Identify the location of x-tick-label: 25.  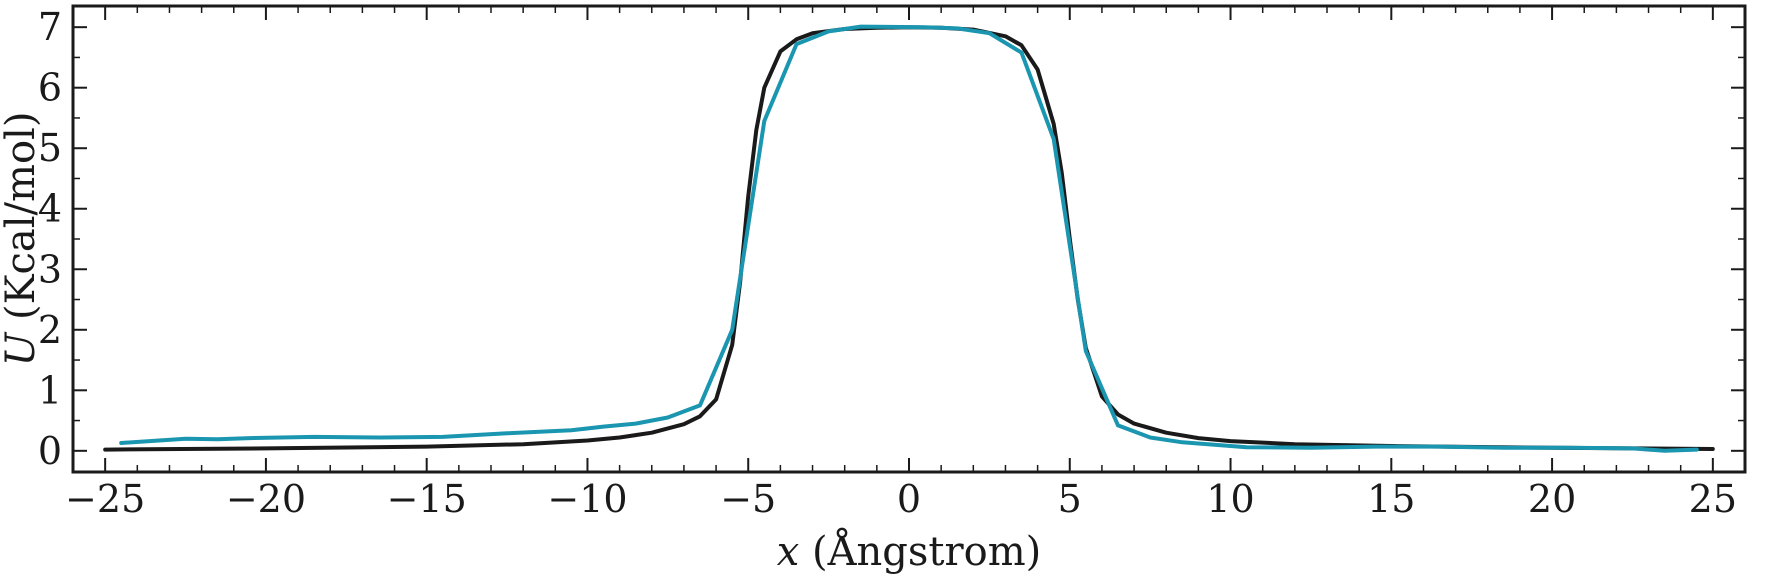
(1713, 499).